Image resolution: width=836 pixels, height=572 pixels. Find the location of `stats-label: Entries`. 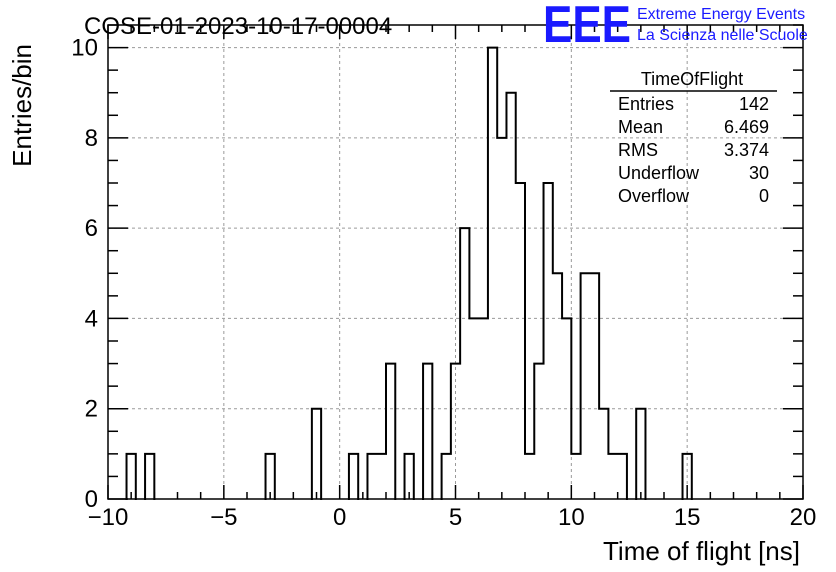

stats-label: Entries is located at coordinates (646, 104).